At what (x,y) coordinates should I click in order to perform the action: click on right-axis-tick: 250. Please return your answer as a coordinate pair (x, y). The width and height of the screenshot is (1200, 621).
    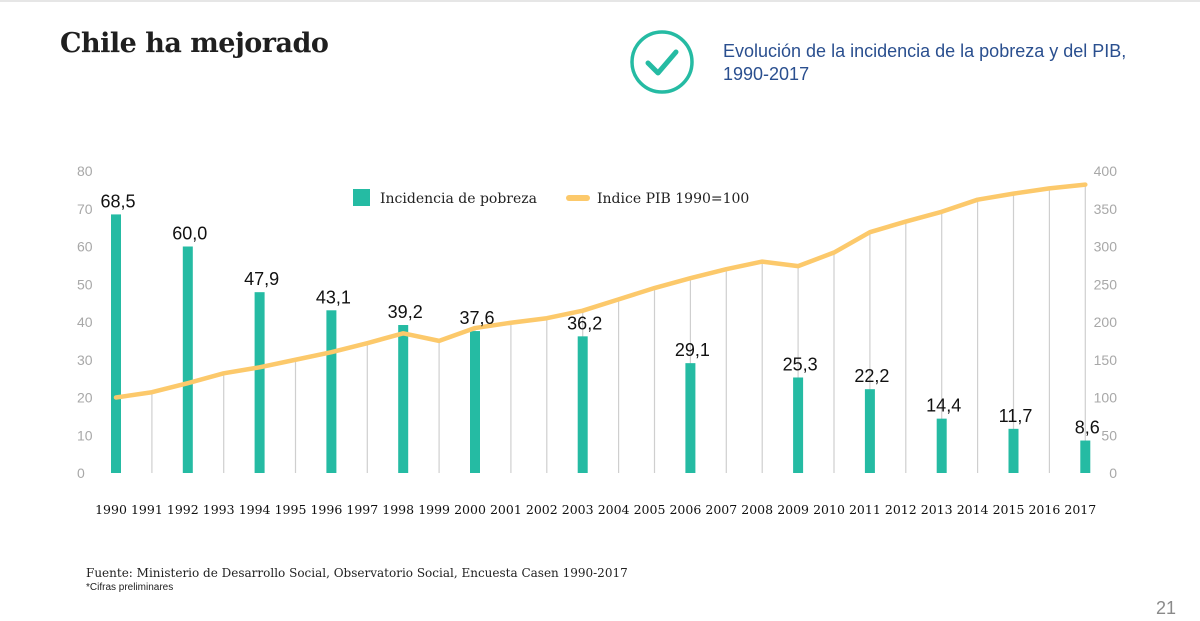
    Looking at the image, I should click on (1106, 284).